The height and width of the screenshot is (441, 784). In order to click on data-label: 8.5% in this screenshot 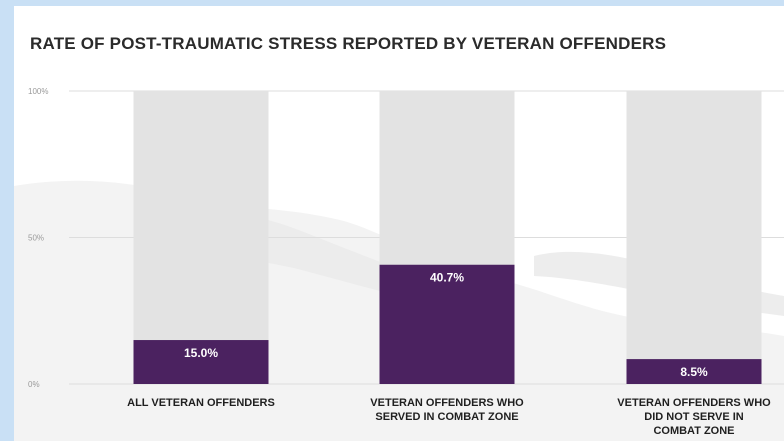, I will do `click(694, 372)`.